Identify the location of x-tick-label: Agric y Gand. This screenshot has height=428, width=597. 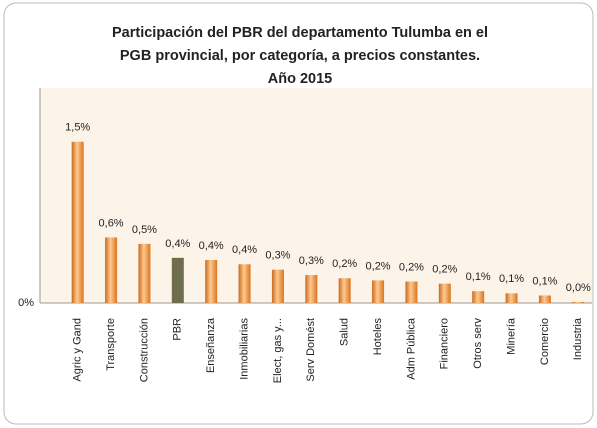
(78, 350).